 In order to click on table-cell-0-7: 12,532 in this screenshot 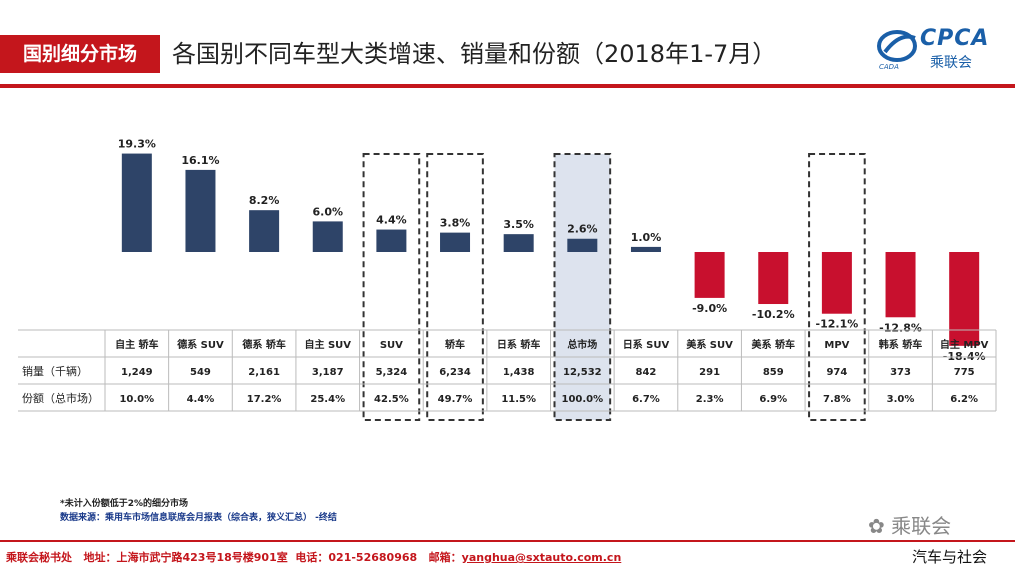, I will do `click(582, 372)`.